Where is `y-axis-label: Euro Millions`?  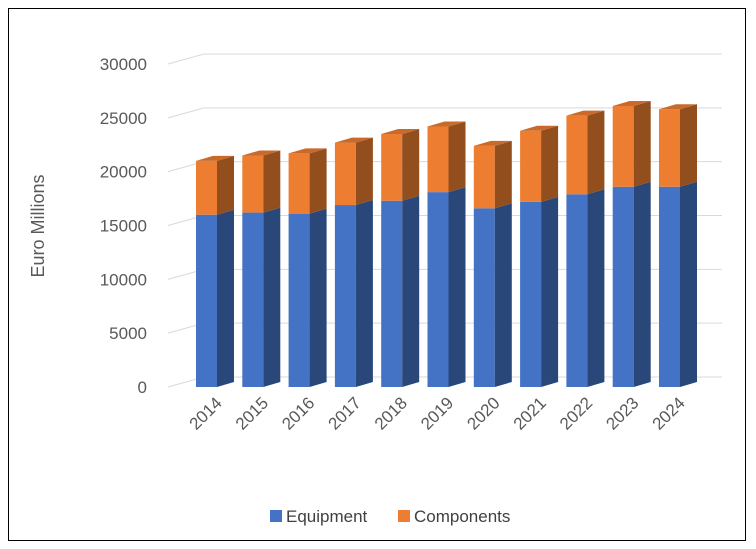 y-axis-label: Euro Millions is located at coordinates (38, 225).